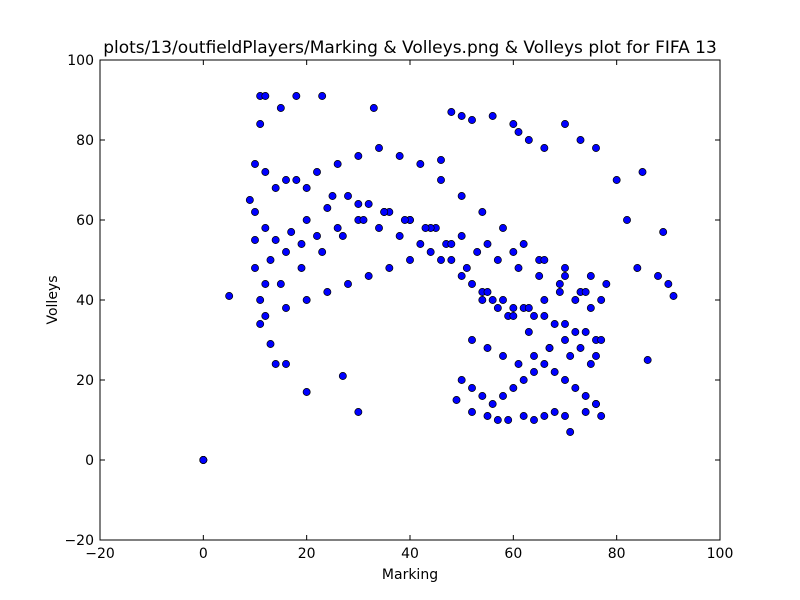 Image resolution: width=800 pixels, height=600 pixels. I want to click on x-tick-label: 20, so click(307, 554).